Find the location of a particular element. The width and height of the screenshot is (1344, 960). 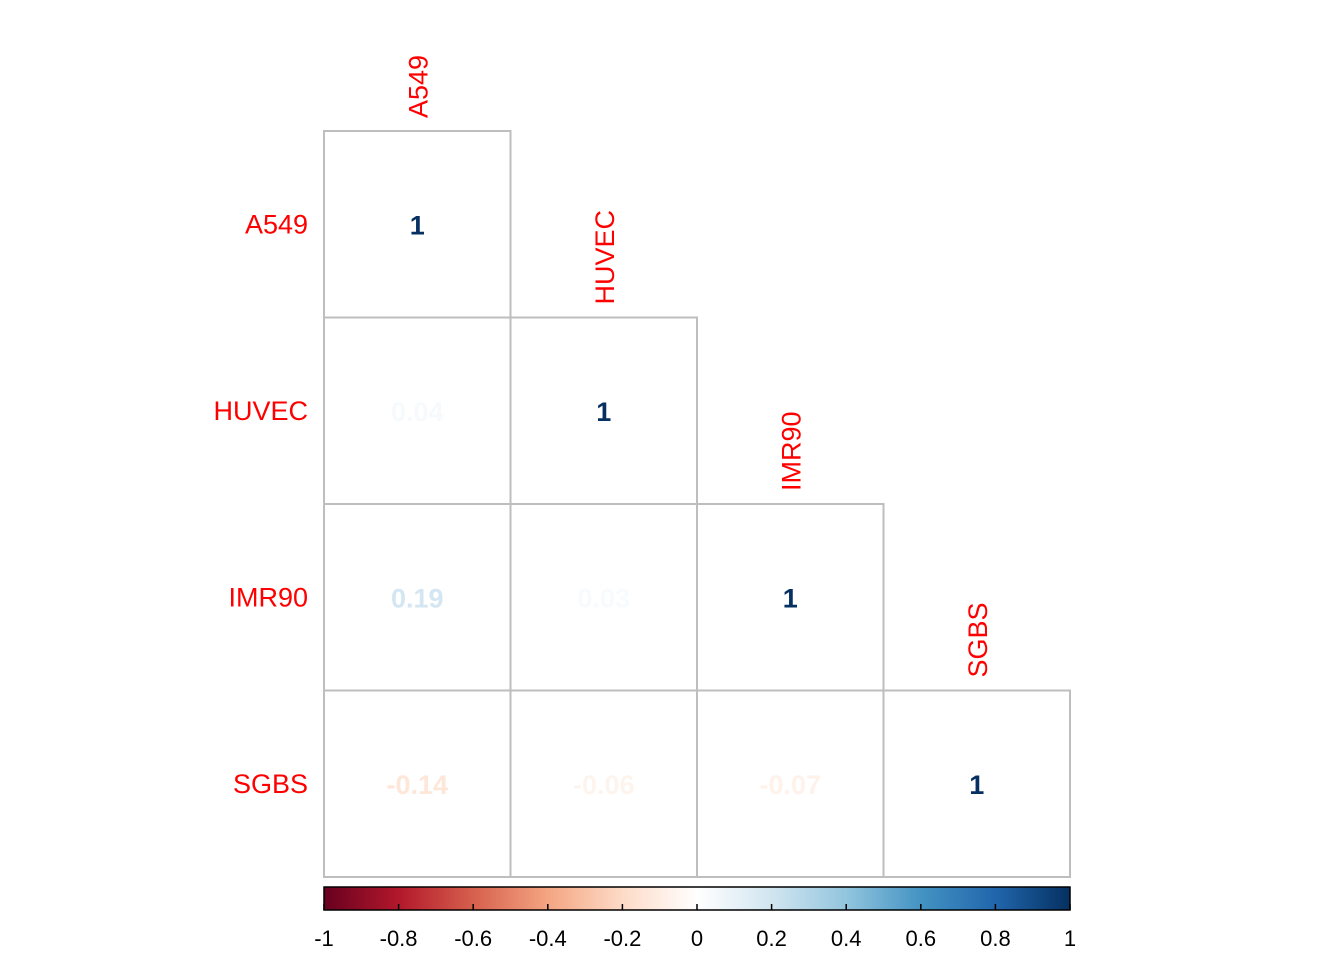

value-label-imr90-imr90: 1 is located at coordinates (790, 598).